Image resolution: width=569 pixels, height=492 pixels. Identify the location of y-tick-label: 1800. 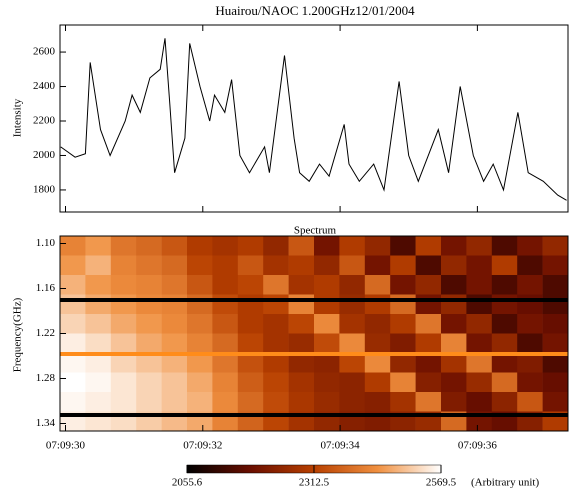
(44, 189).